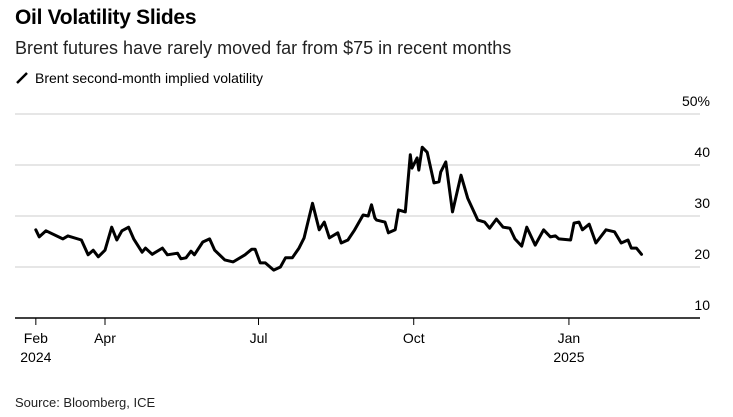 Image resolution: width=733 pixels, height=417 pixels. I want to click on source-note: Source: Bloomberg, ICE, so click(85, 402).